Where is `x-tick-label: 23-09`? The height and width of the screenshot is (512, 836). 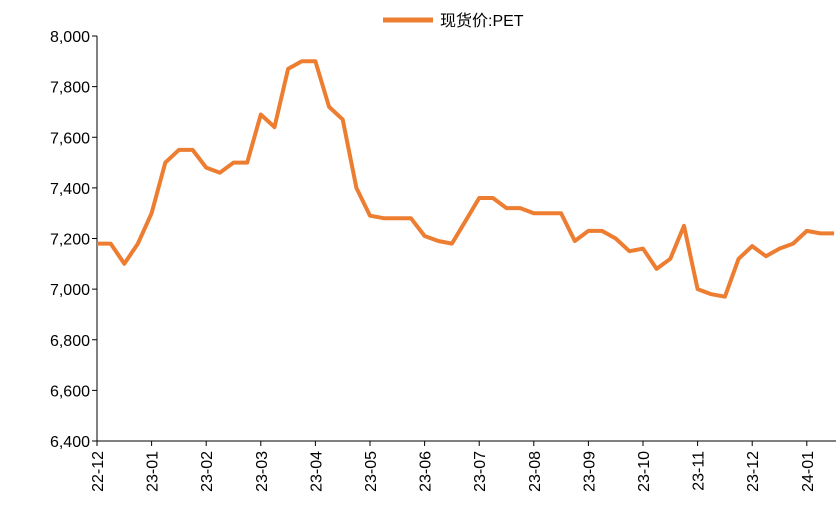
x-tick-label: 23-09 is located at coordinates (589, 471).